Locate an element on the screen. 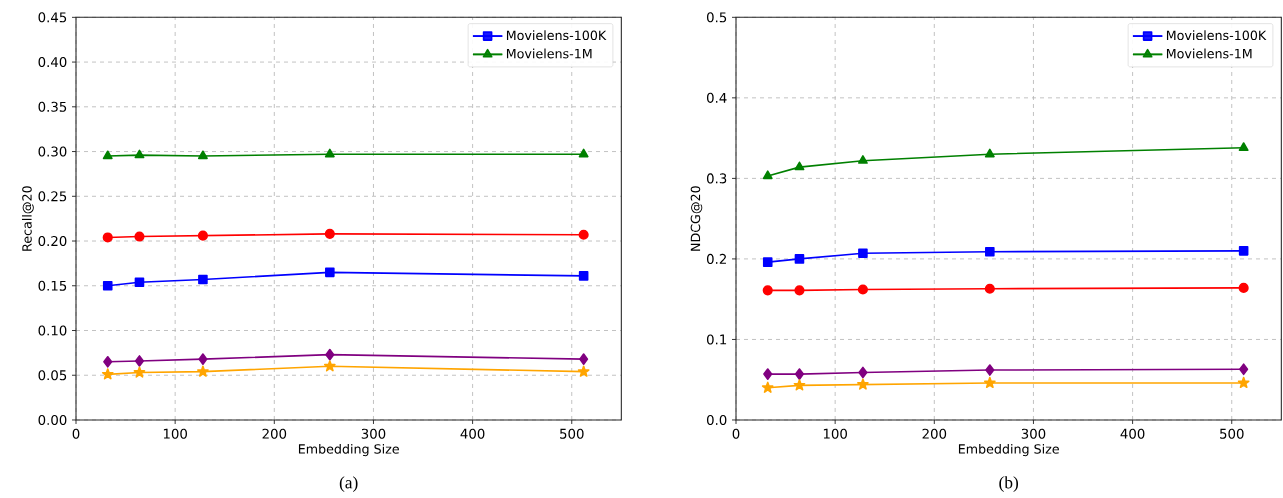 This screenshot has width=1283, height=498. y-axis-title: NDCG@20 is located at coordinates (696, 218).